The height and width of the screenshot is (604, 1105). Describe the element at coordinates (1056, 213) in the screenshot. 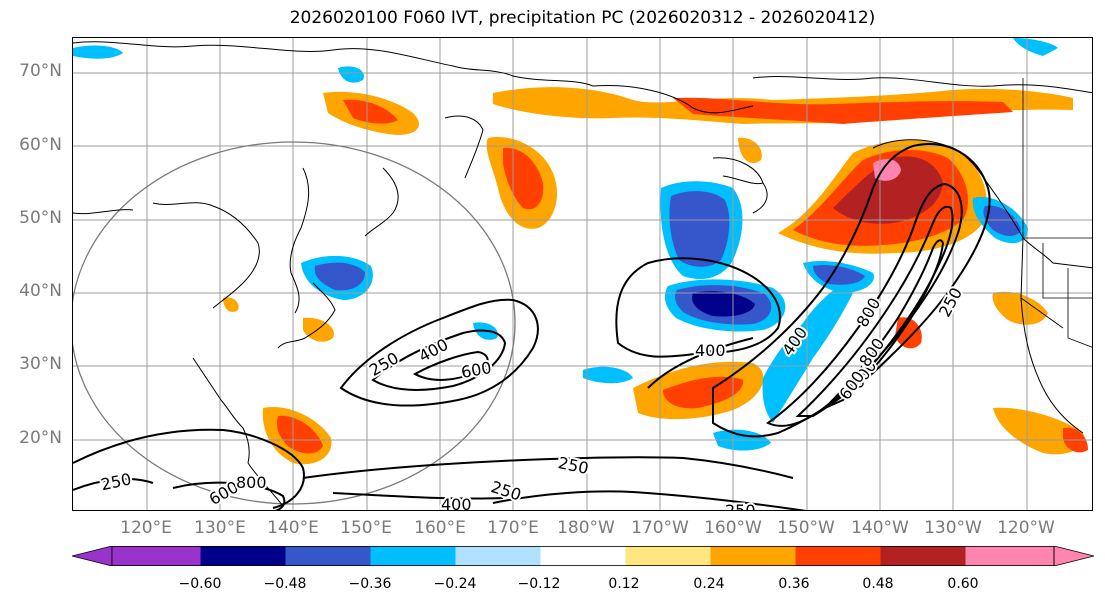

I see `state-borders` at that location.